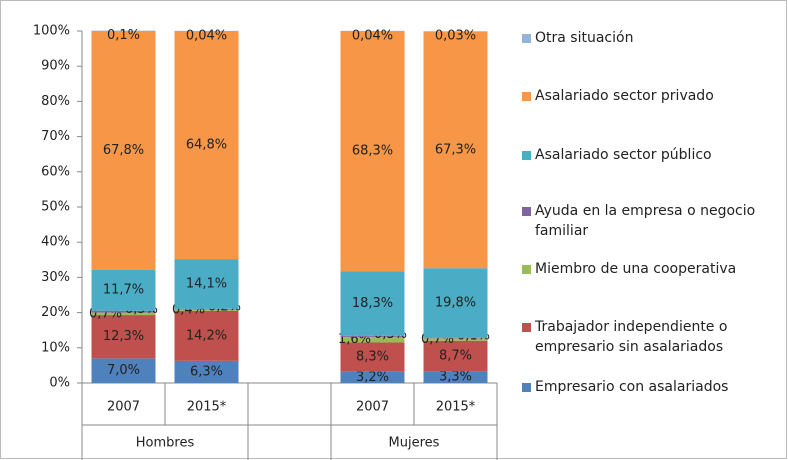  What do you see at coordinates (55, 347) in the screenshot?
I see `y-tick-label: 10%` at bounding box center [55, 347].